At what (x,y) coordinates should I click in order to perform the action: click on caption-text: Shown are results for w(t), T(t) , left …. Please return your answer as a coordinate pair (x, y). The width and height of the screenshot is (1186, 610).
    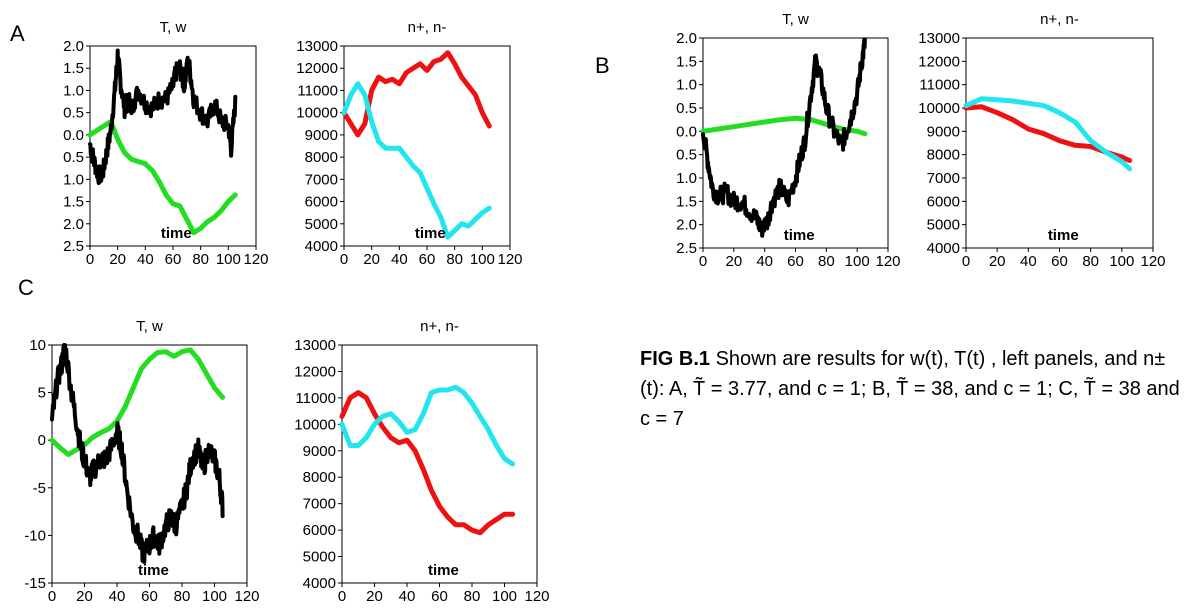
    Looking at the image, I should click on (910, 389).